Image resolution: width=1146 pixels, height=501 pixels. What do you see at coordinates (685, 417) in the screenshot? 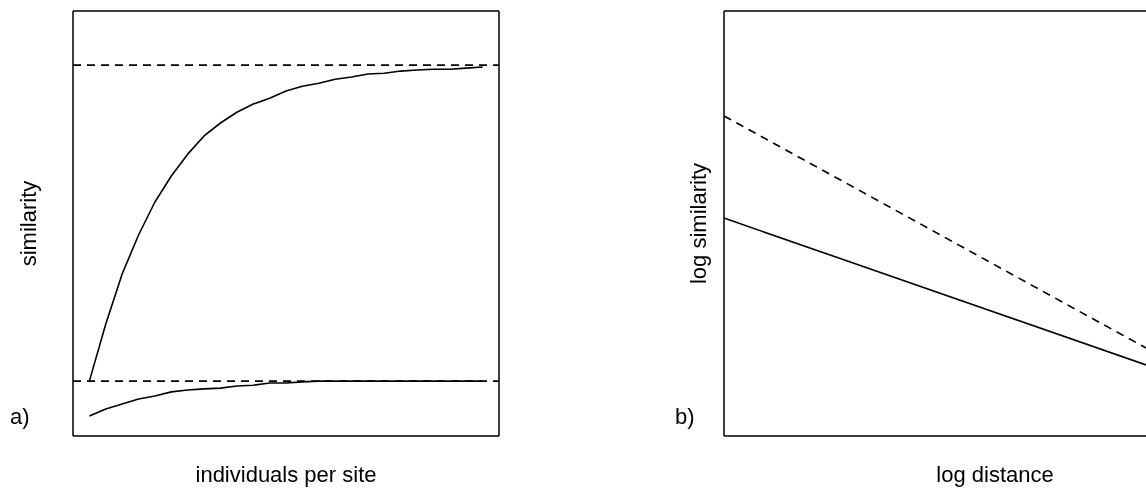
I see `annotation: b)` at bounding box center [685, 417].